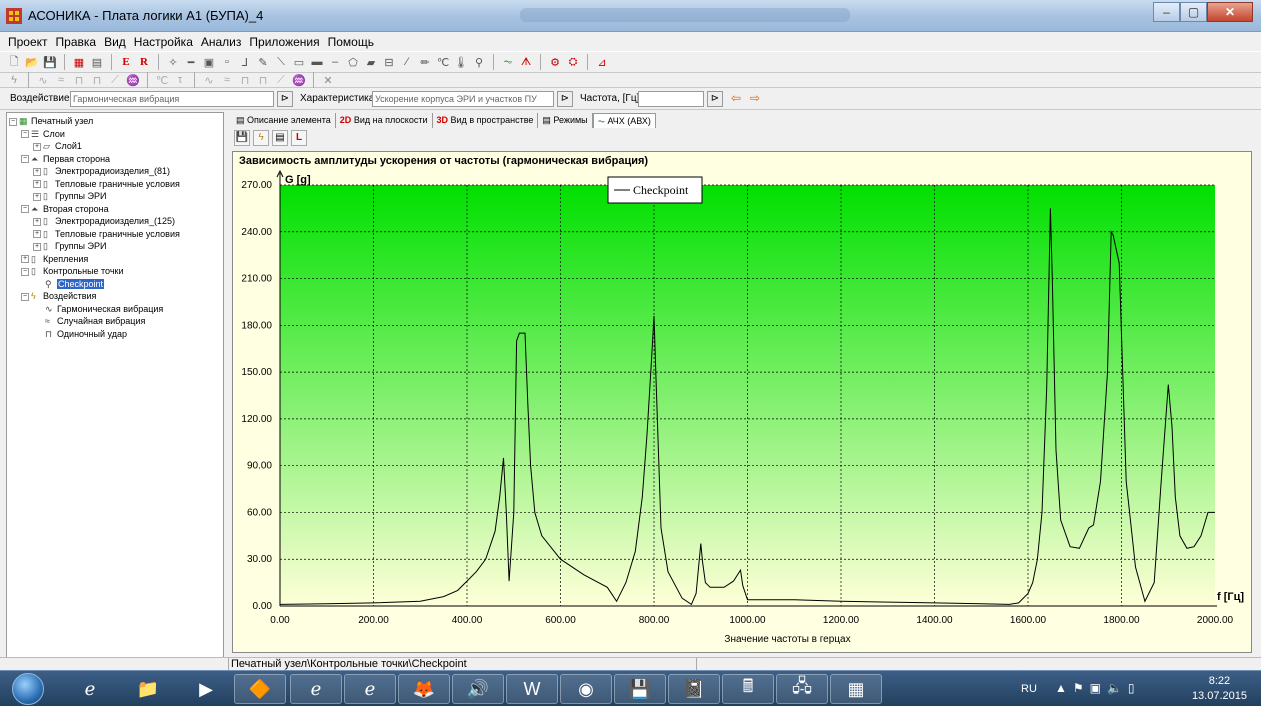 The image size is (1261, 706). What do you see at coordinates (463, 99) in the screenshot?
I see `characteristic-field: Ускорение корпуса ЭРИ и участков ПУ` at bounding box center [463, 99].